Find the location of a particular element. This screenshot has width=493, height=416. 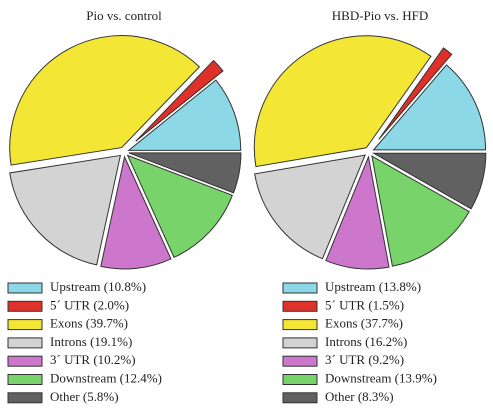

legend-label: Introns (16.2%) is located at coordinates (366, 341).